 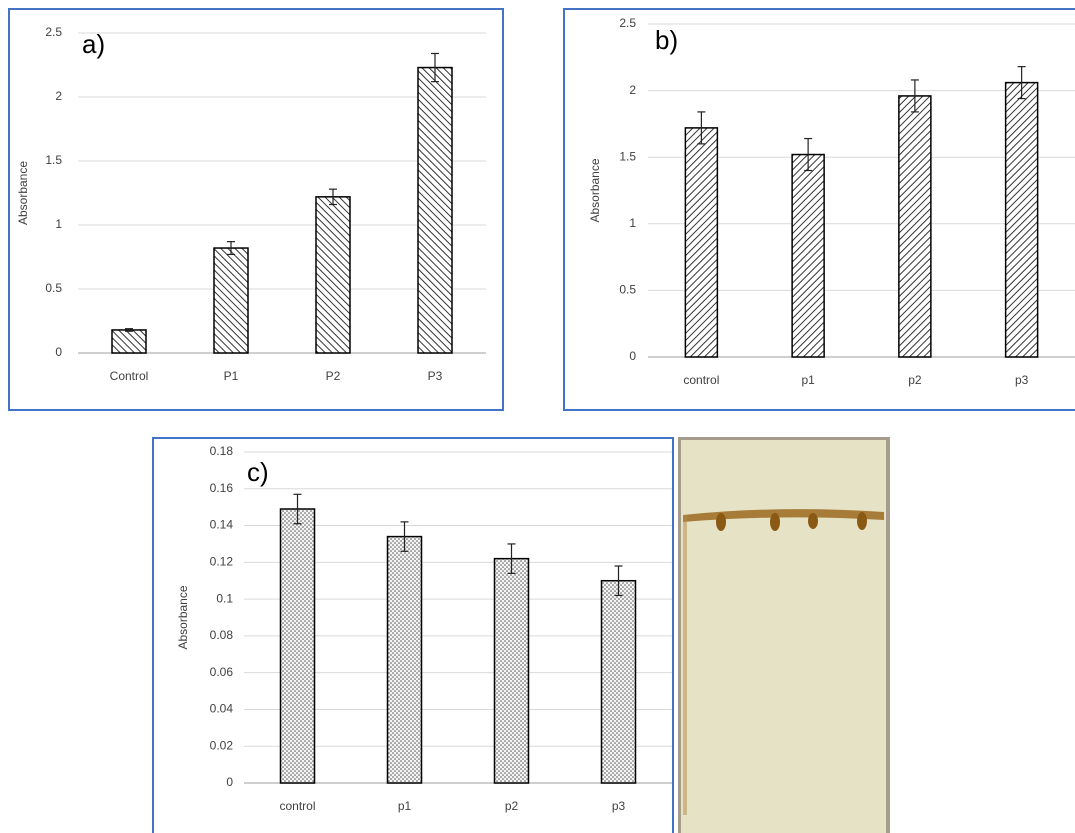 What do you see at coordinates (258, 472) in the screenshot?
I see `panel-label: c)` at bounding box center [258, 472].